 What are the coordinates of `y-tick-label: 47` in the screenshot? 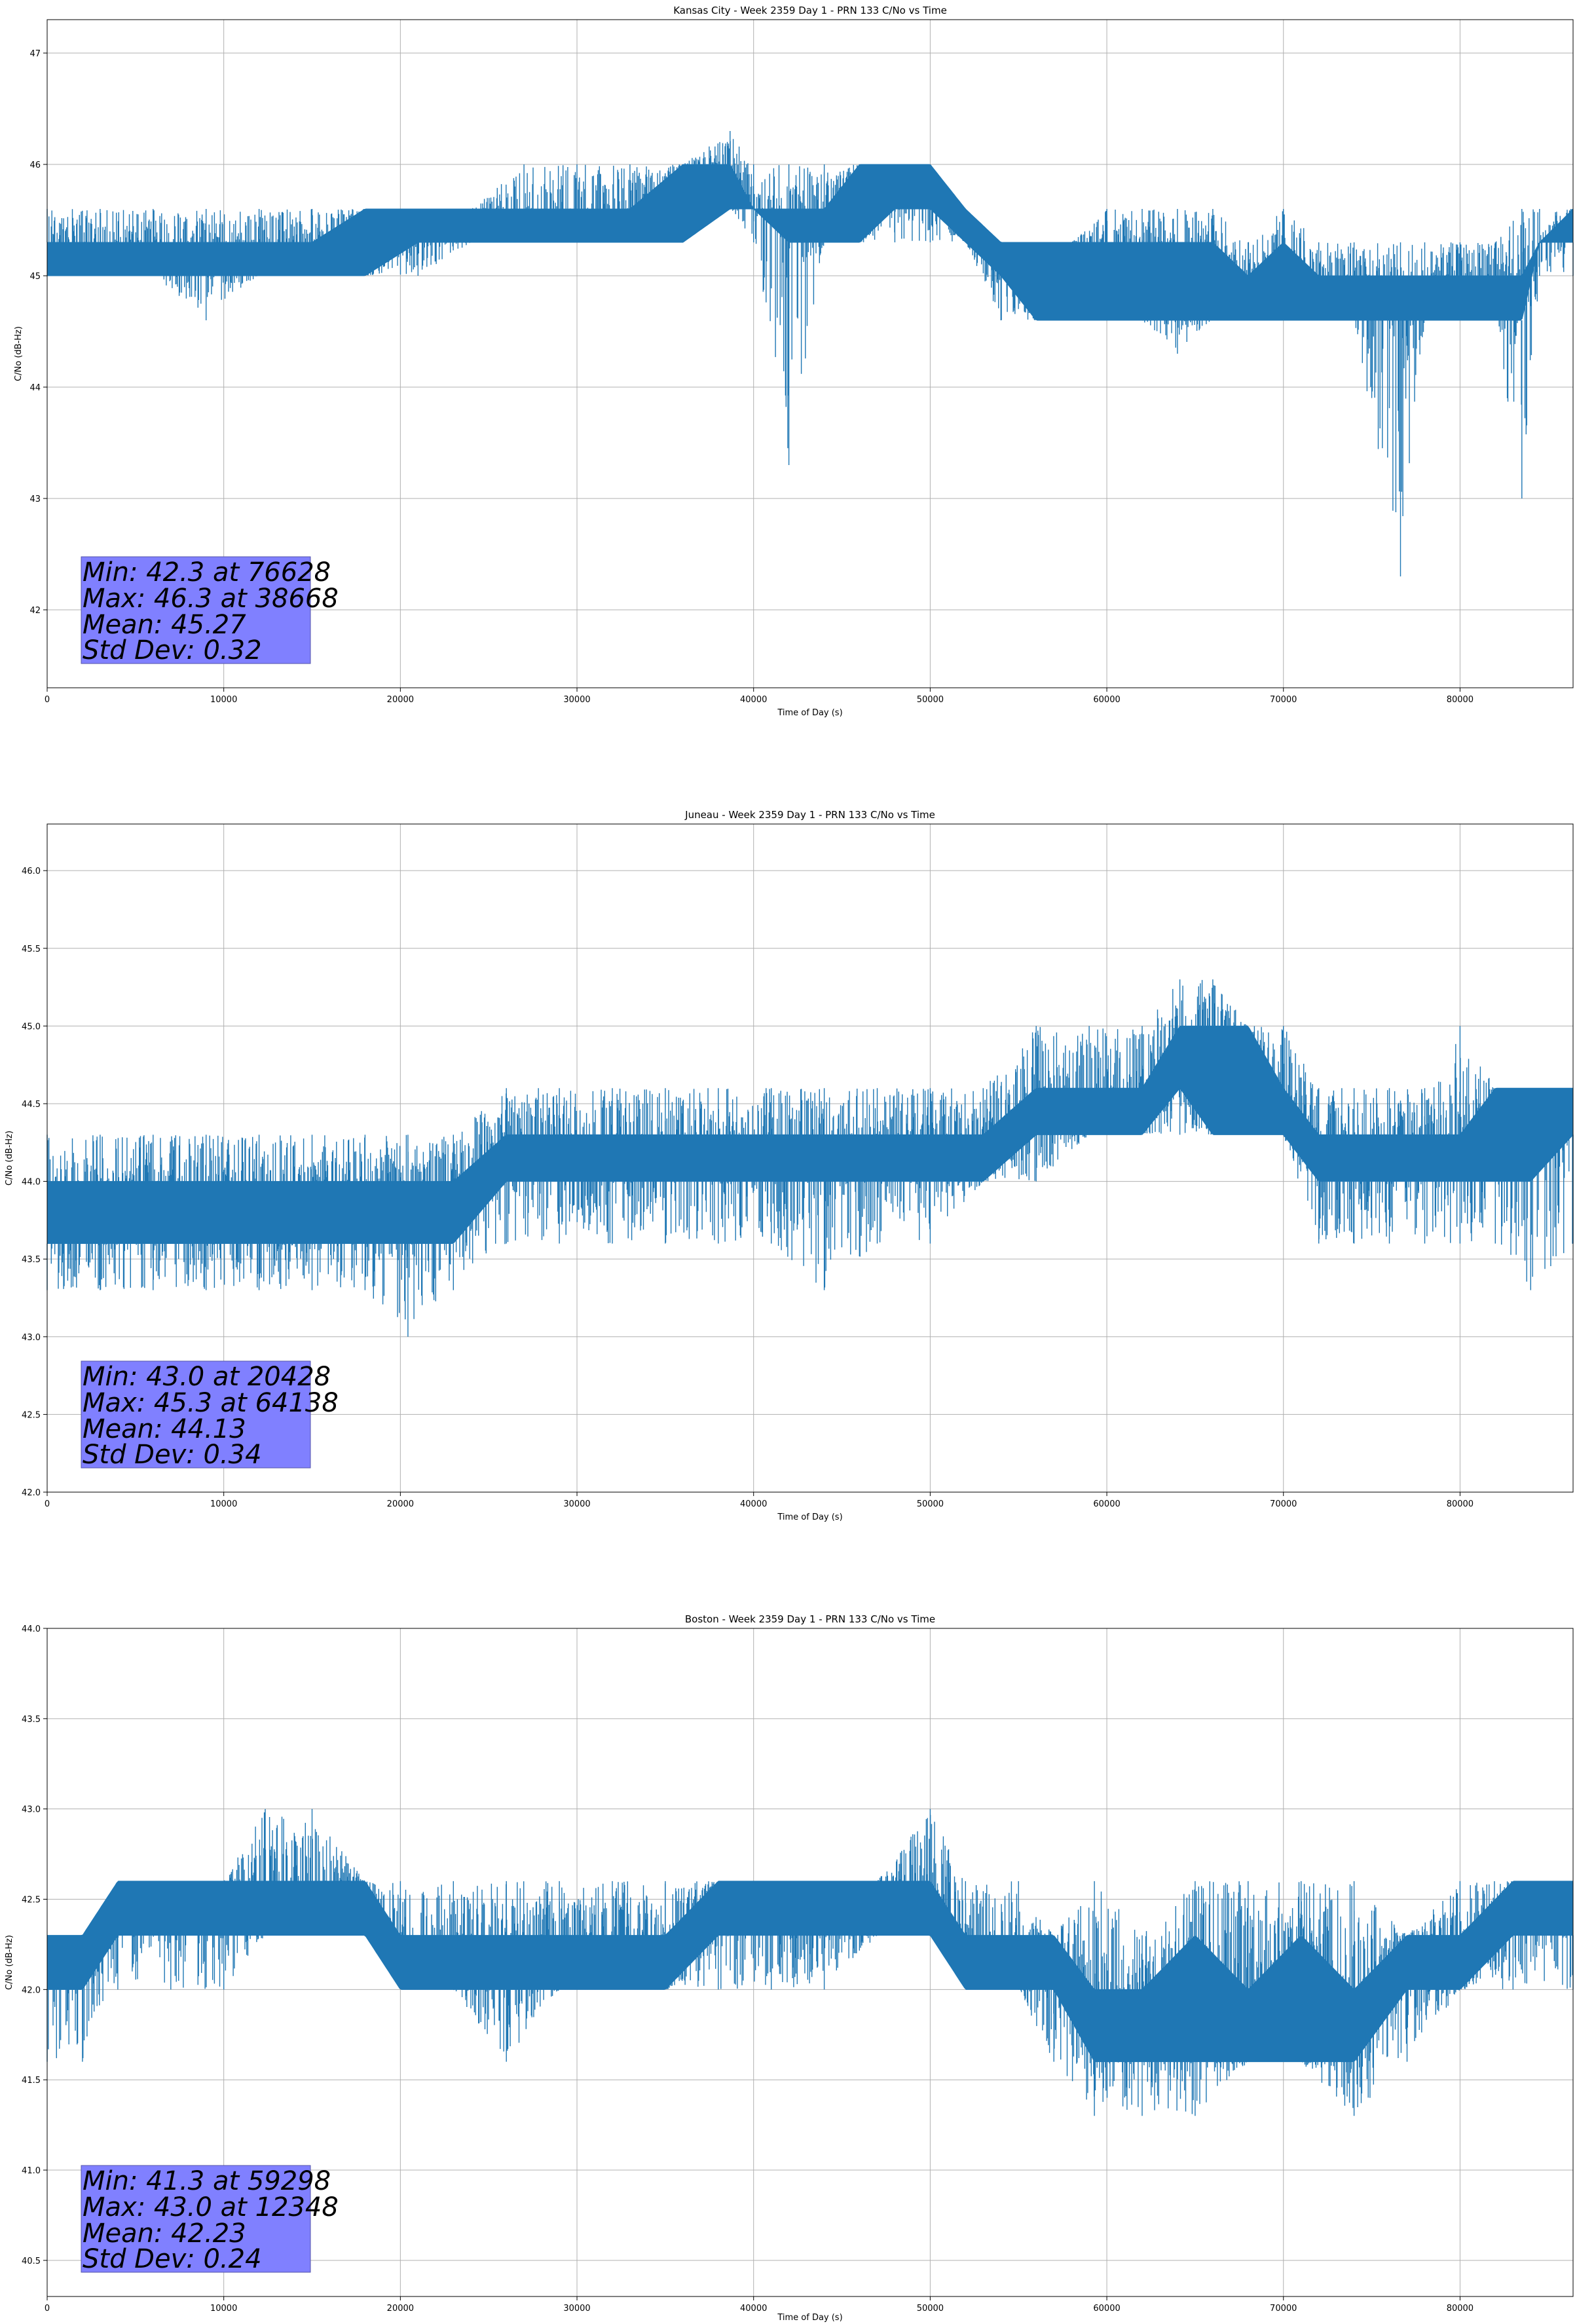 It's located at (35, 54).